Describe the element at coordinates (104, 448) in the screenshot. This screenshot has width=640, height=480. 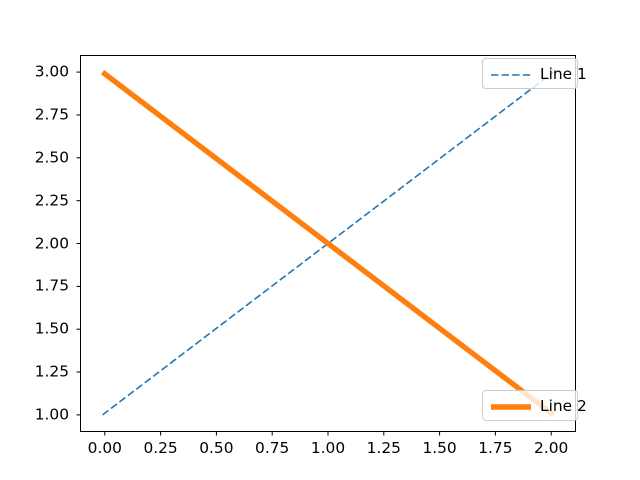
I see `xtick-label: 0.00` at that location.